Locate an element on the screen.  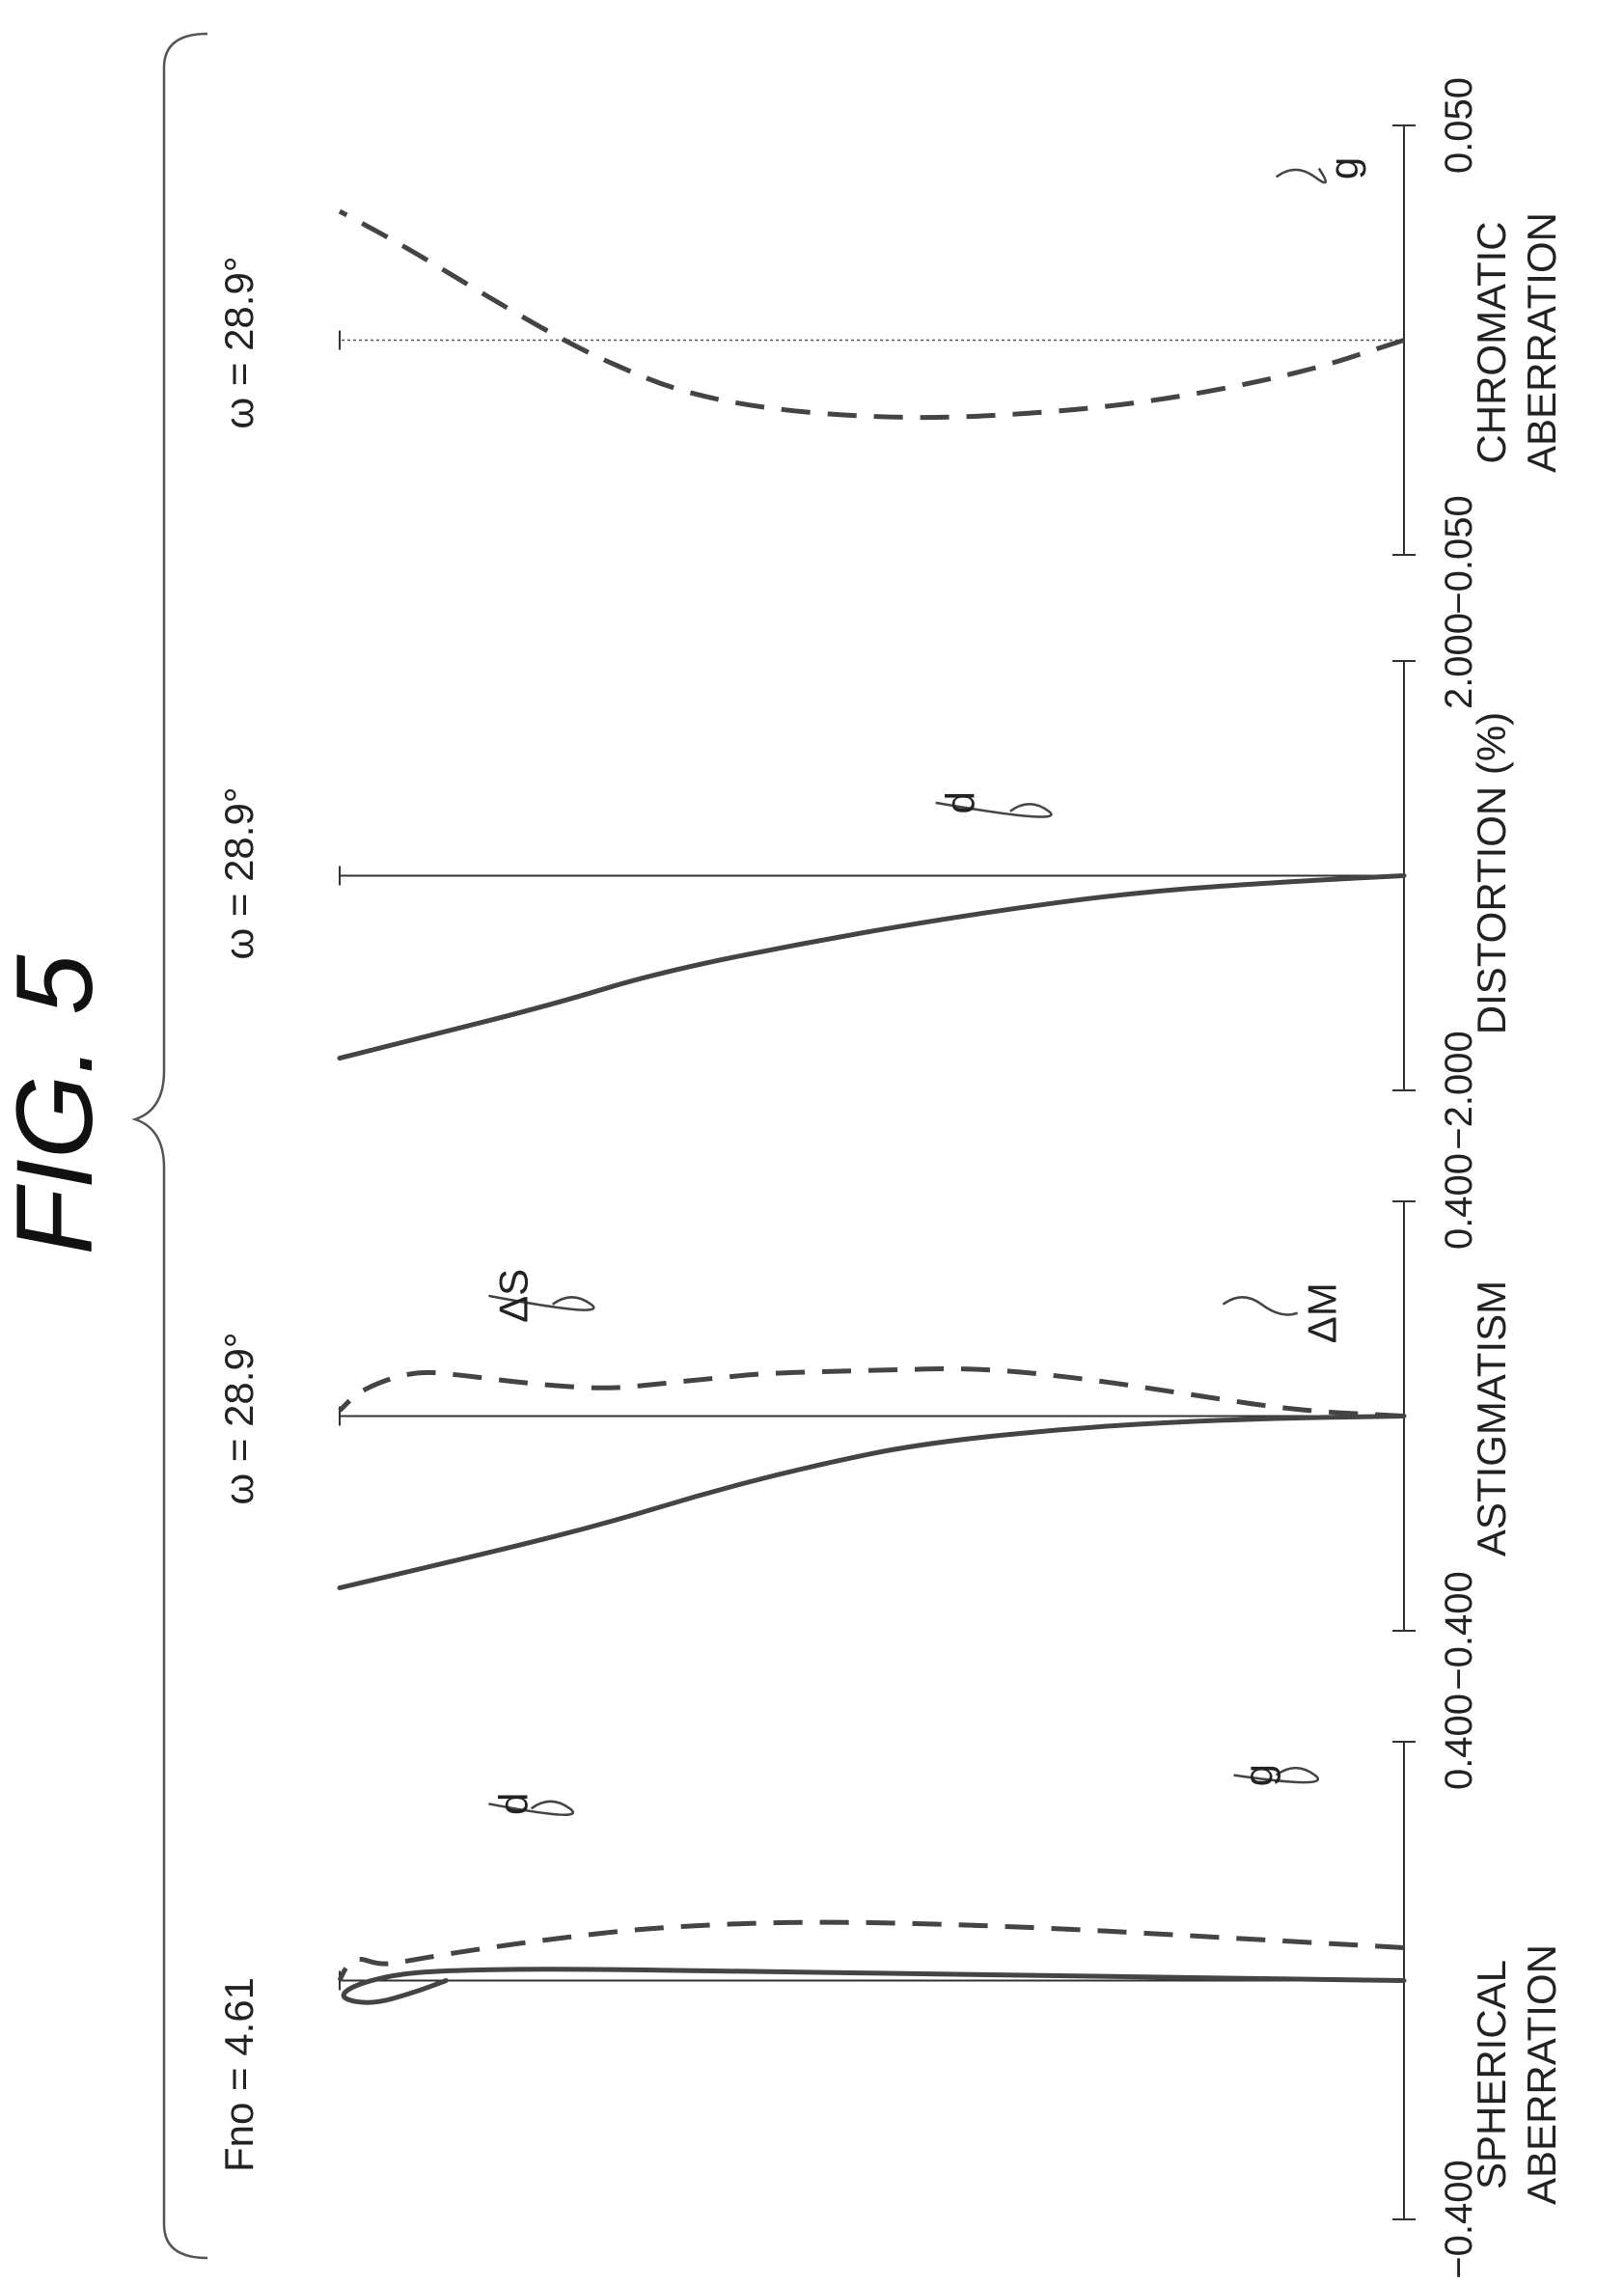
figure-title: FIG. 5 is located at coordinates (58, 1104).